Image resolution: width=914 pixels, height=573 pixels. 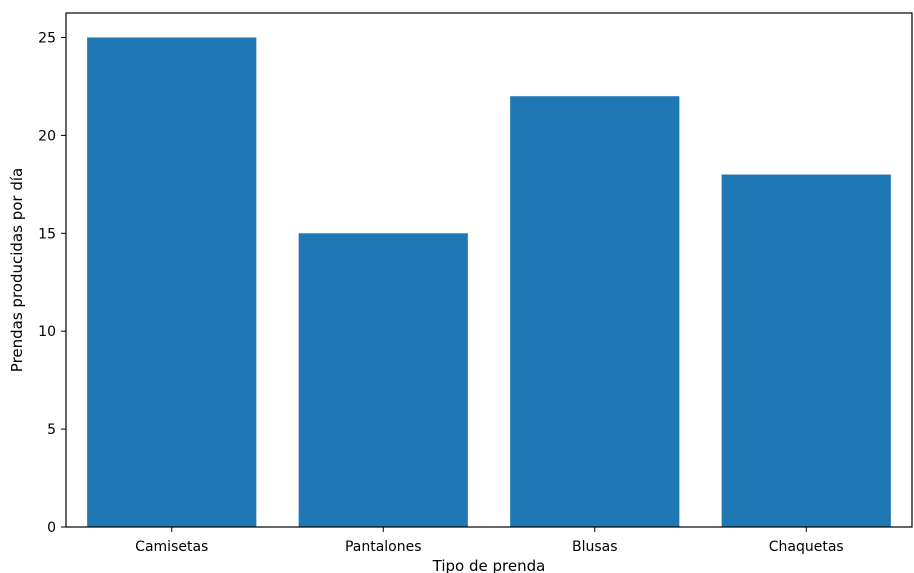 I want to click on y-tick-label: 25, so click(x=47, y=38).